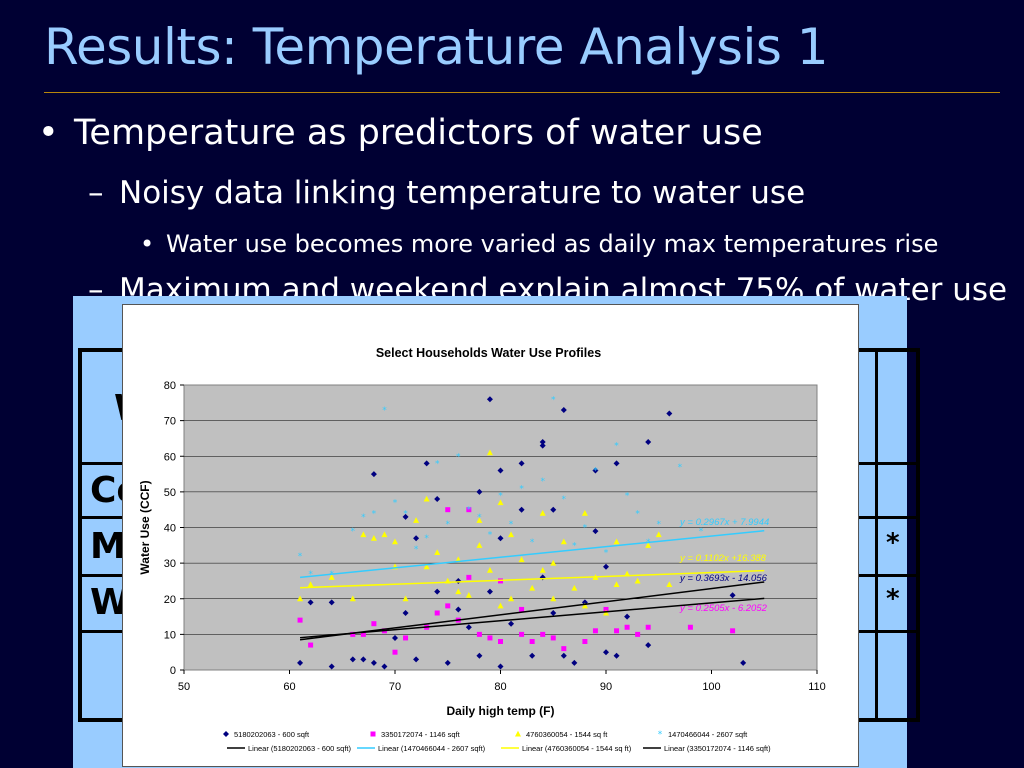 The height and width of the screenshot is (768, 1024). I want to click on x-tick-label: 90, so click(606, 687).